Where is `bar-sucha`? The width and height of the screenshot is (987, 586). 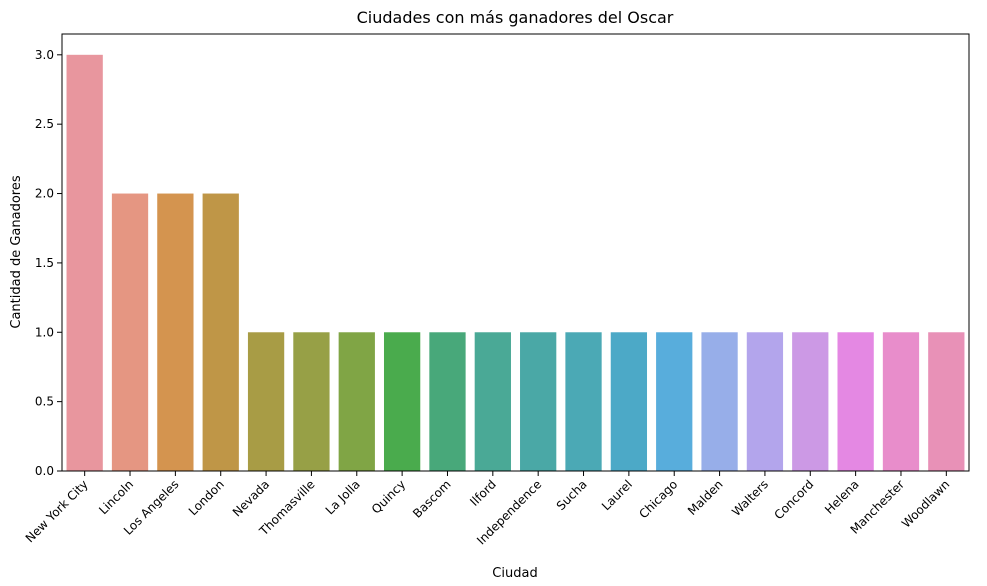
bar-sucha is located at coordinates (583, 401).